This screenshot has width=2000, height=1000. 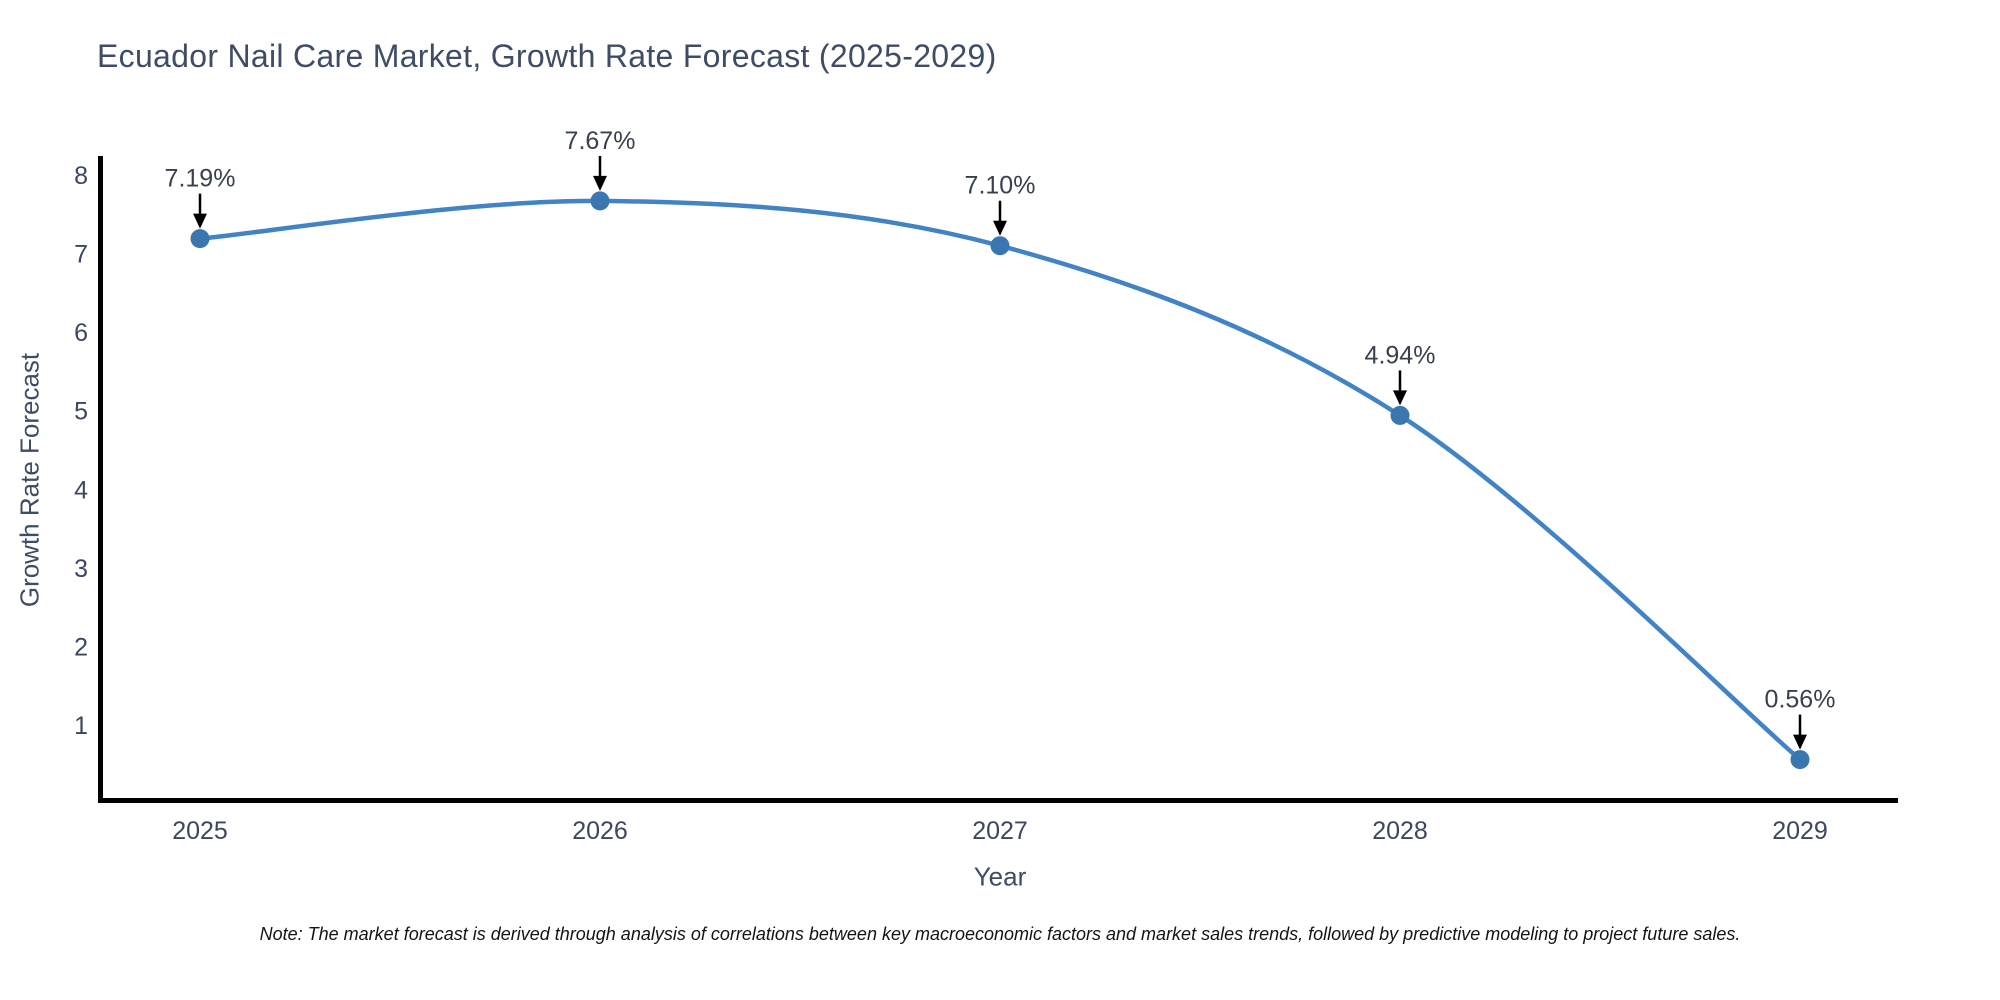 What do you see at coordinates (81, 255) in the screenshot?
I see `y-tick-label: 7` at bounding box center [81, 255].